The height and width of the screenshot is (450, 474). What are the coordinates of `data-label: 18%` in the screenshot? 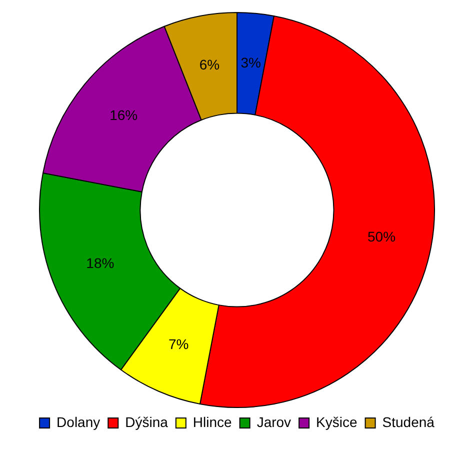 It's located at (100, 263).